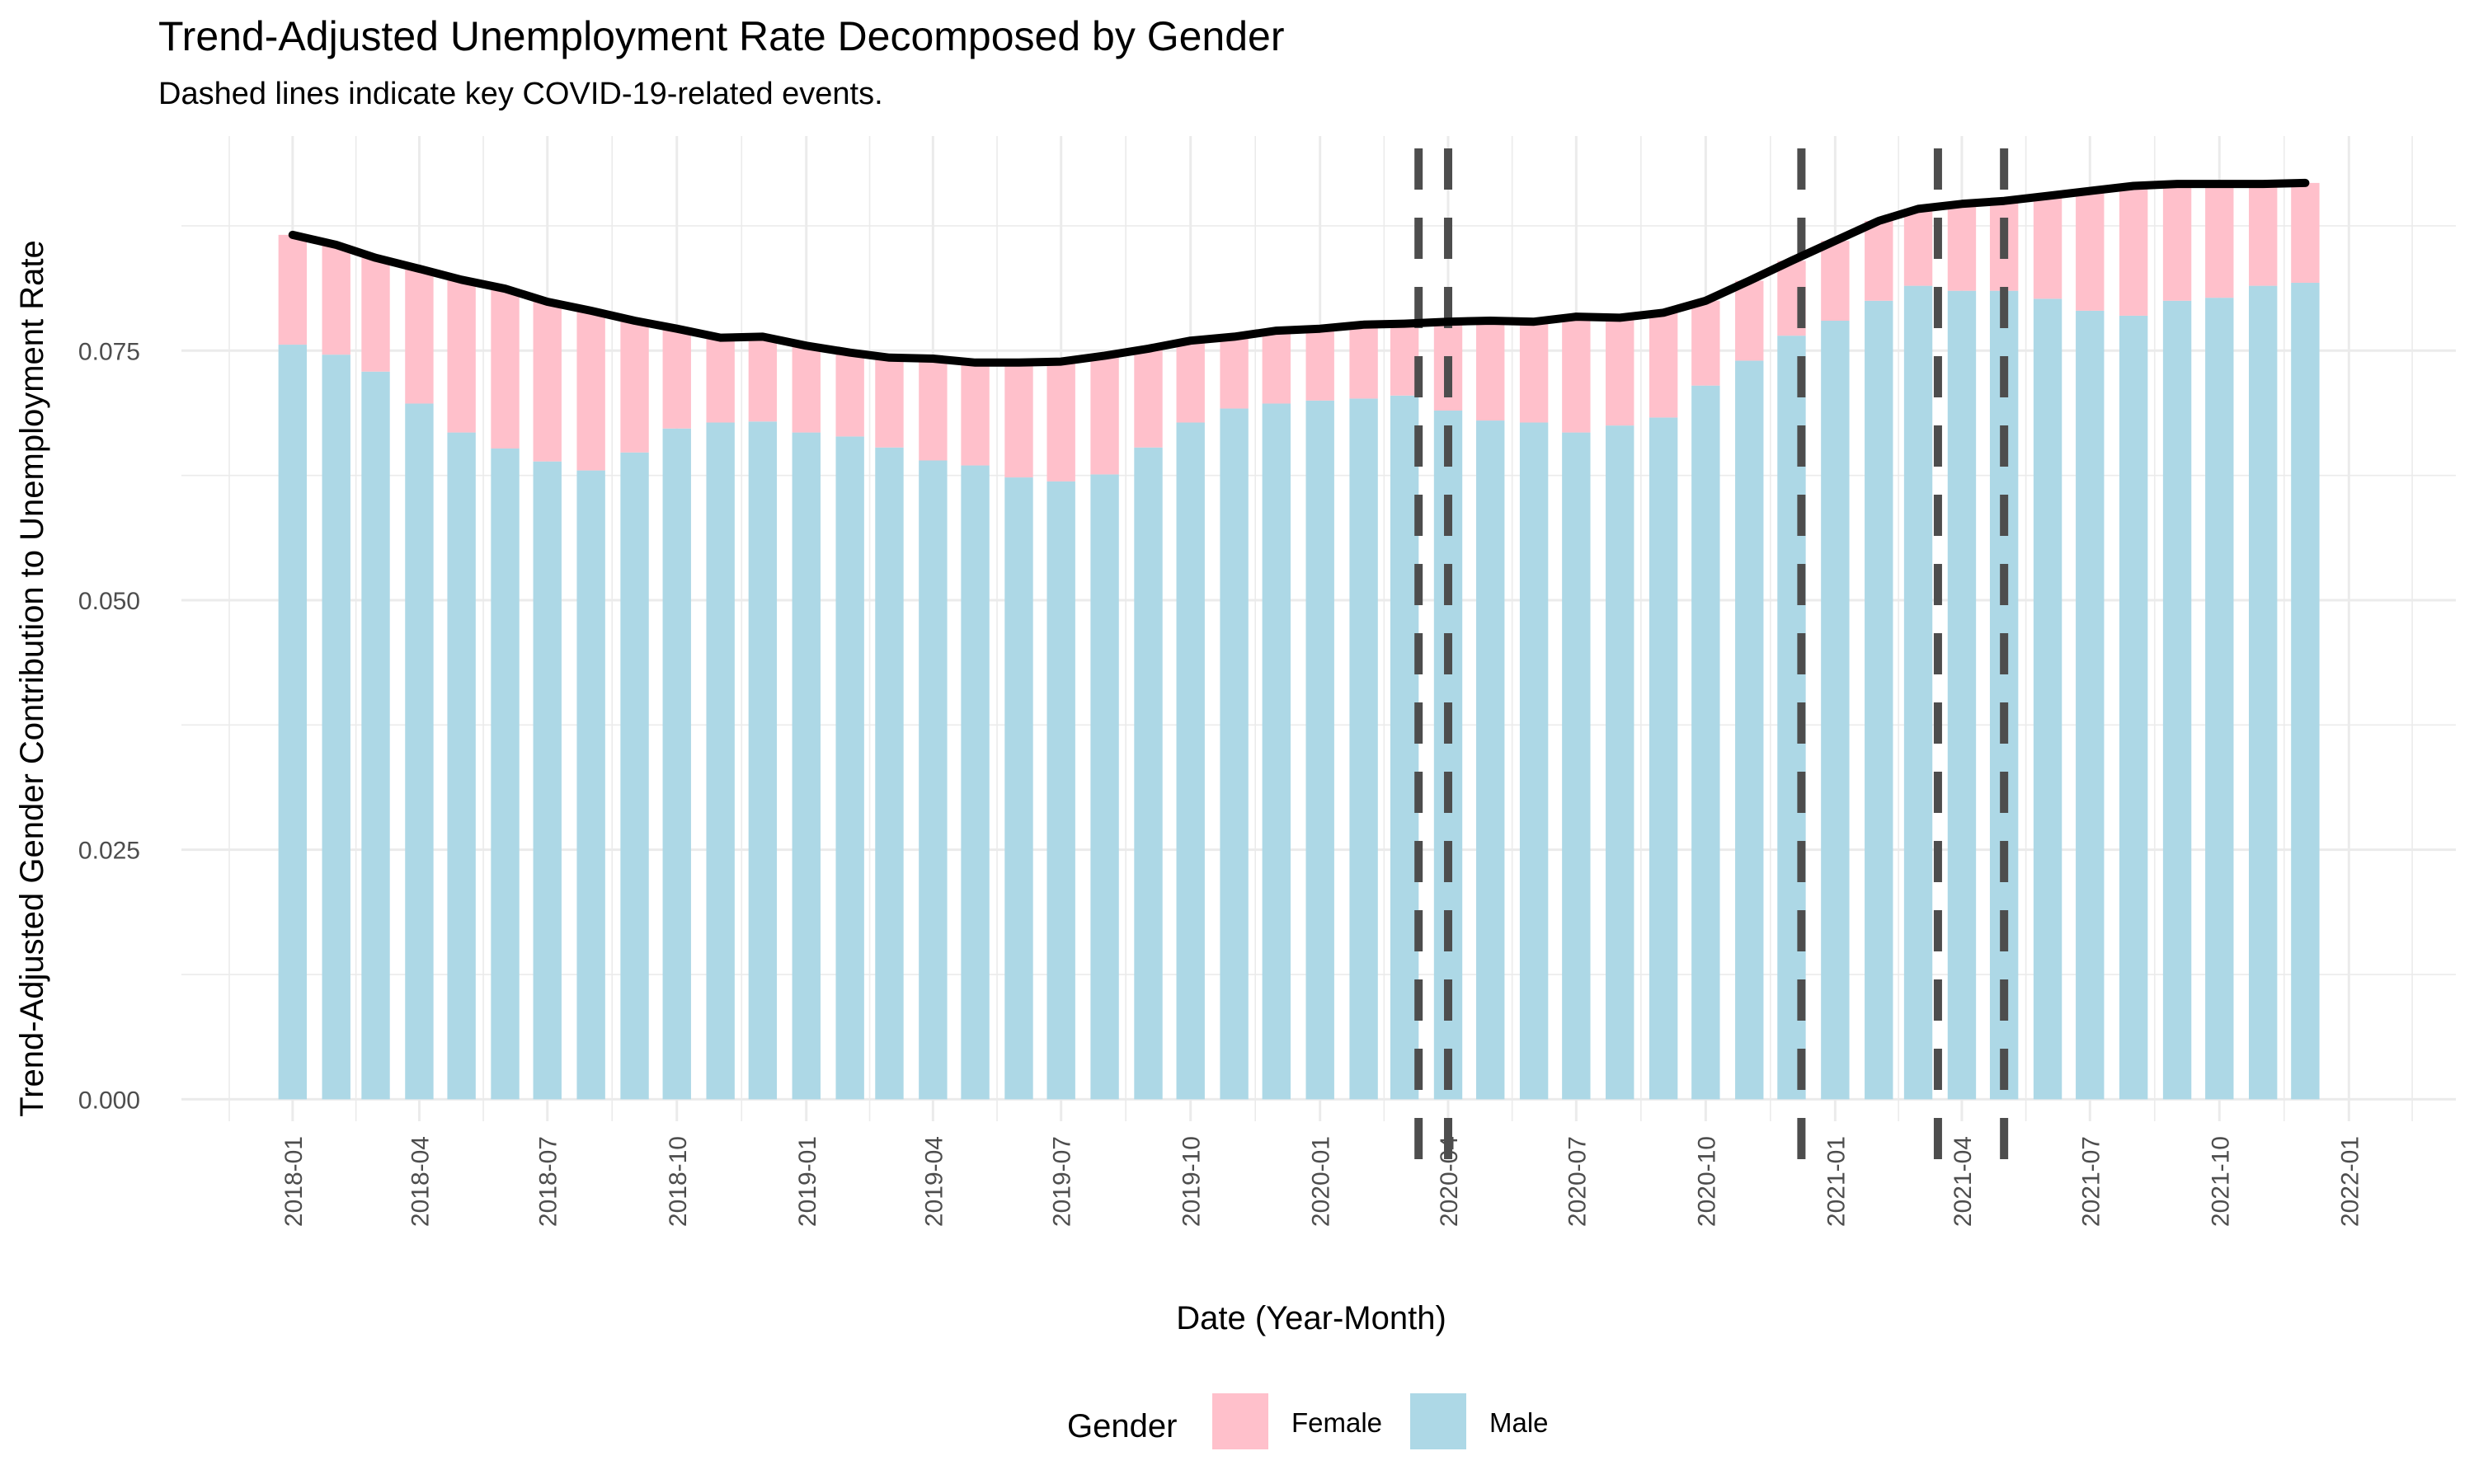  What do you see at coordinates (109, 351) in the screenshot?
I see `y-tick-label: 0.075` at bounding box center [109, 351].